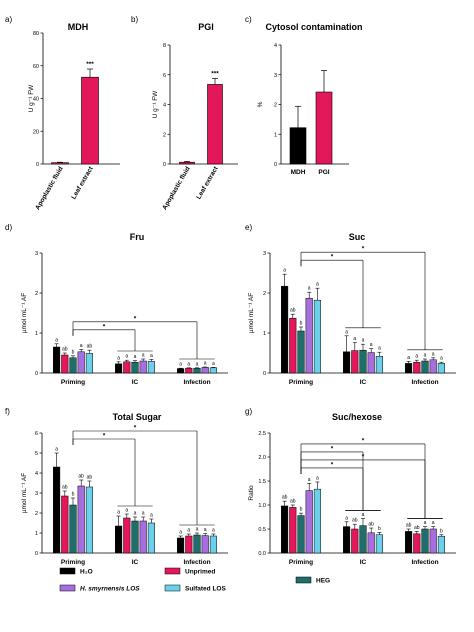  Describe the element at coordinates (206, 27) in the screenshot. I see `chart-title: PGI` at that location.